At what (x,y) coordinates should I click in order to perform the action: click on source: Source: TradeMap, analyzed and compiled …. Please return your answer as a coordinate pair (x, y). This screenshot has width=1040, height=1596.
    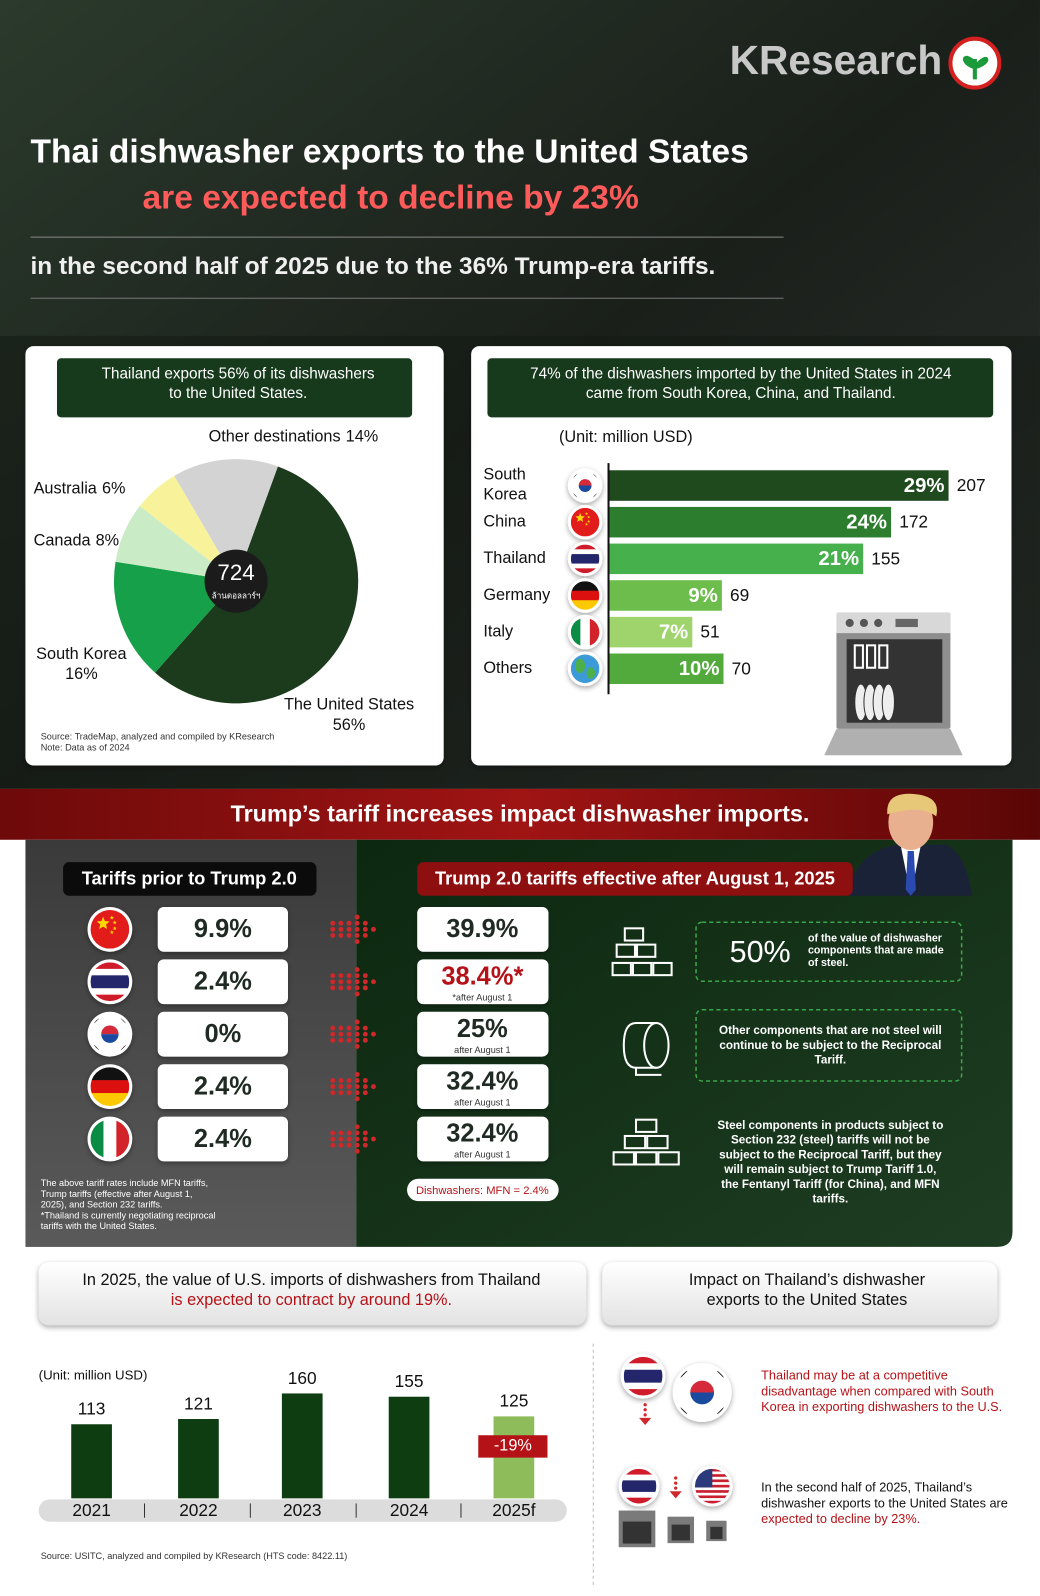
    Looking at the image, I should click on (158, 736).